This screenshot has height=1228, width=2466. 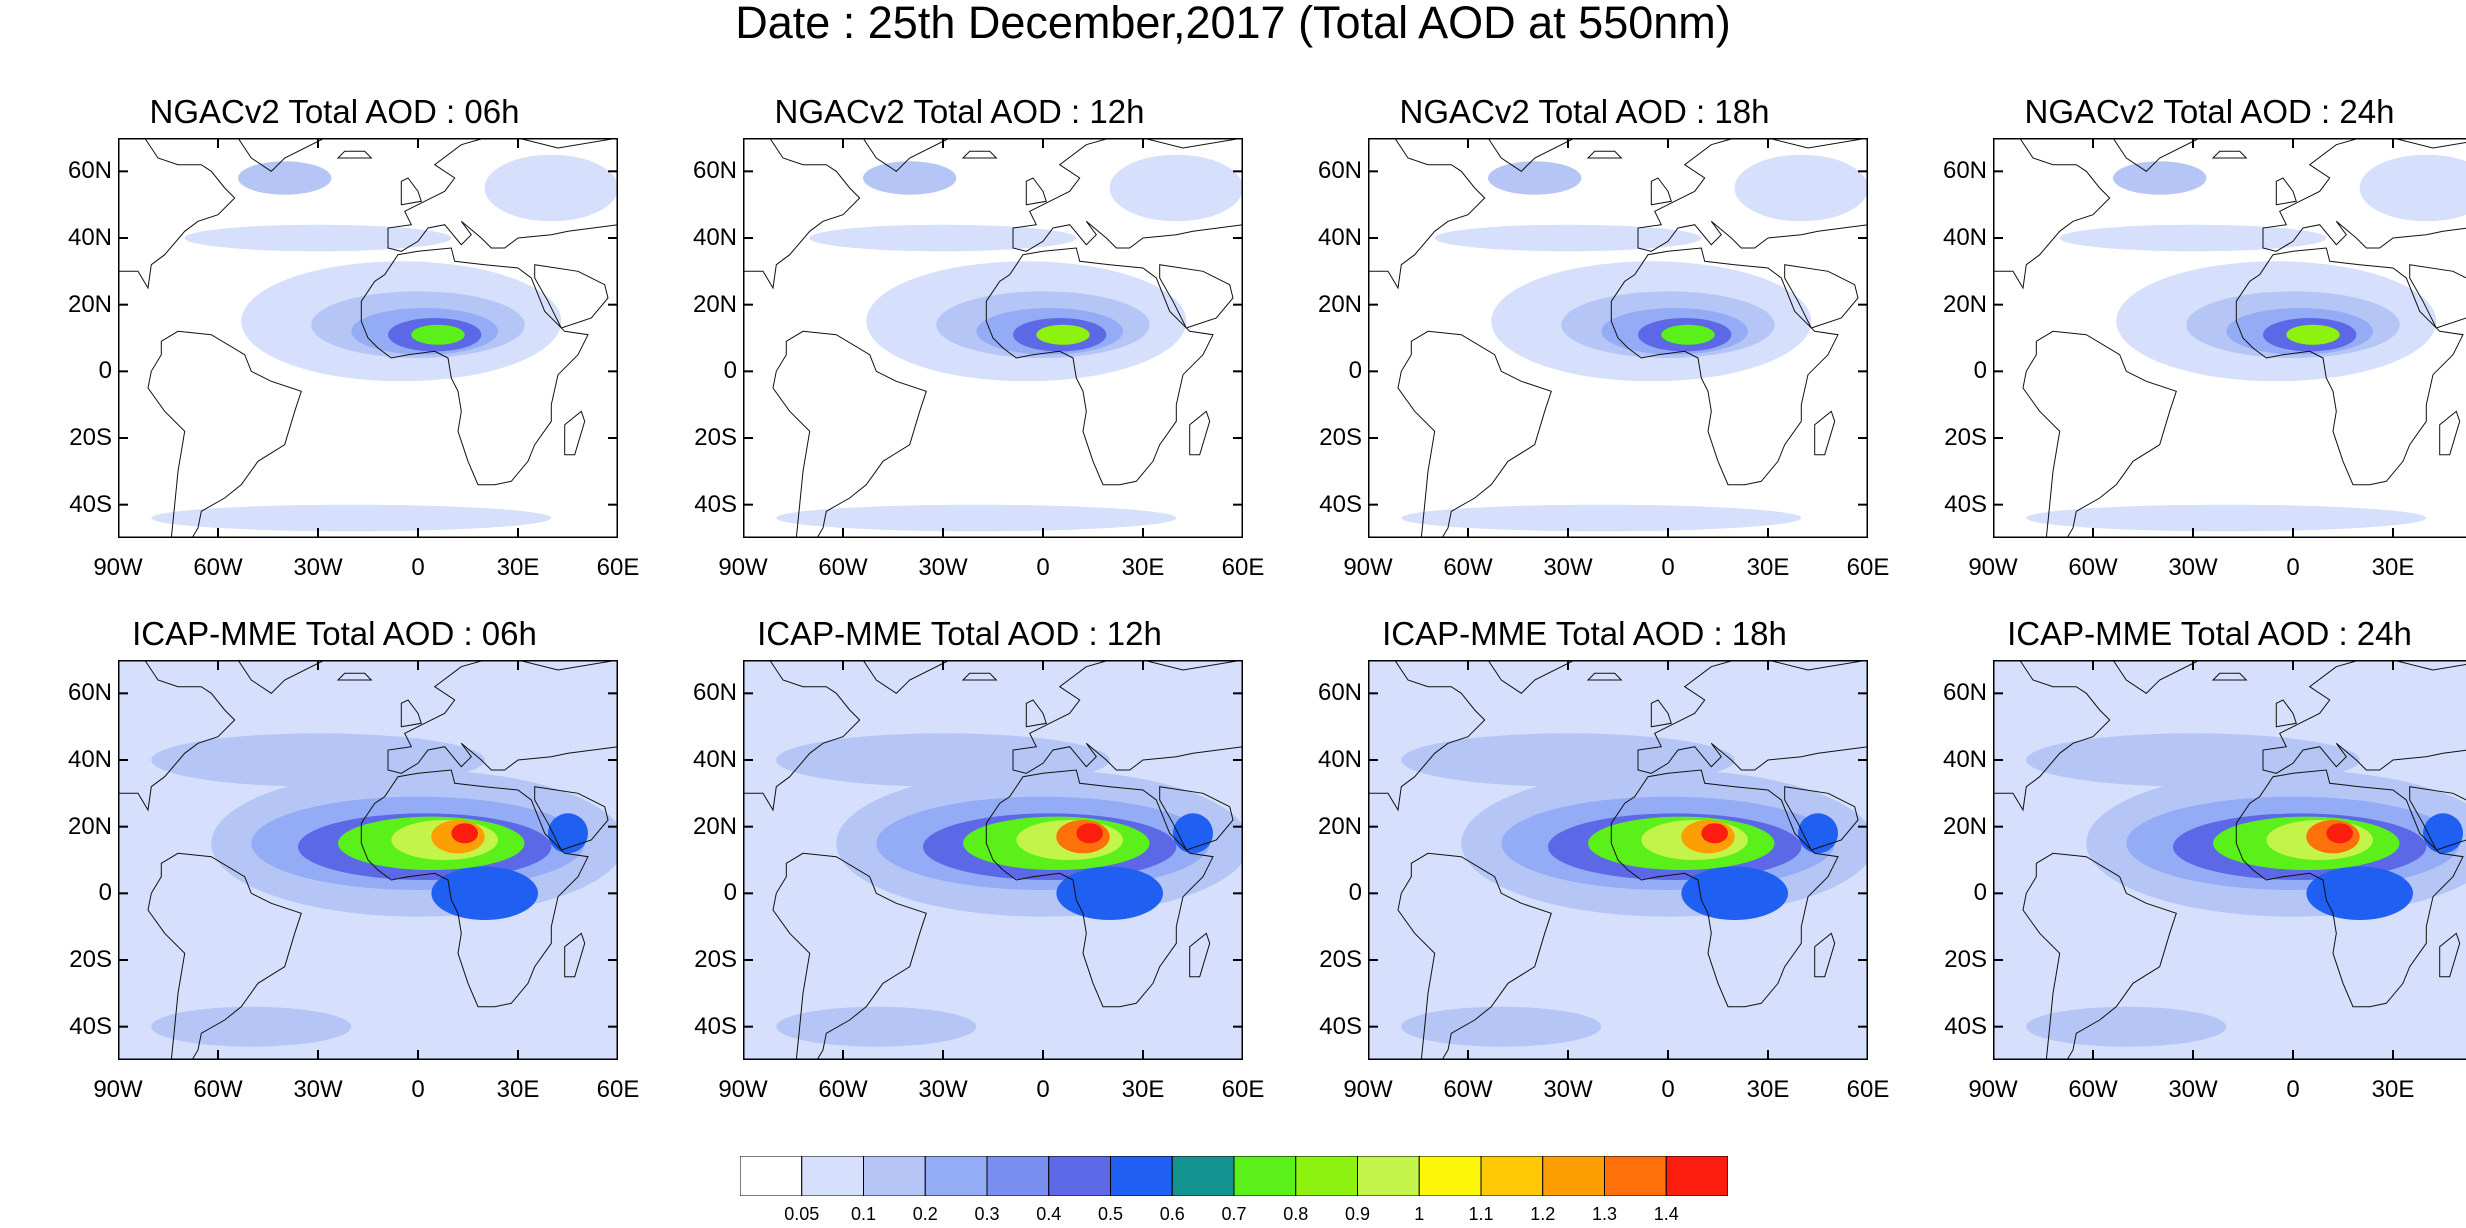 I want to click on panel-title: NGACv2 Total AOD : 06h, so click(x=334, y=112).